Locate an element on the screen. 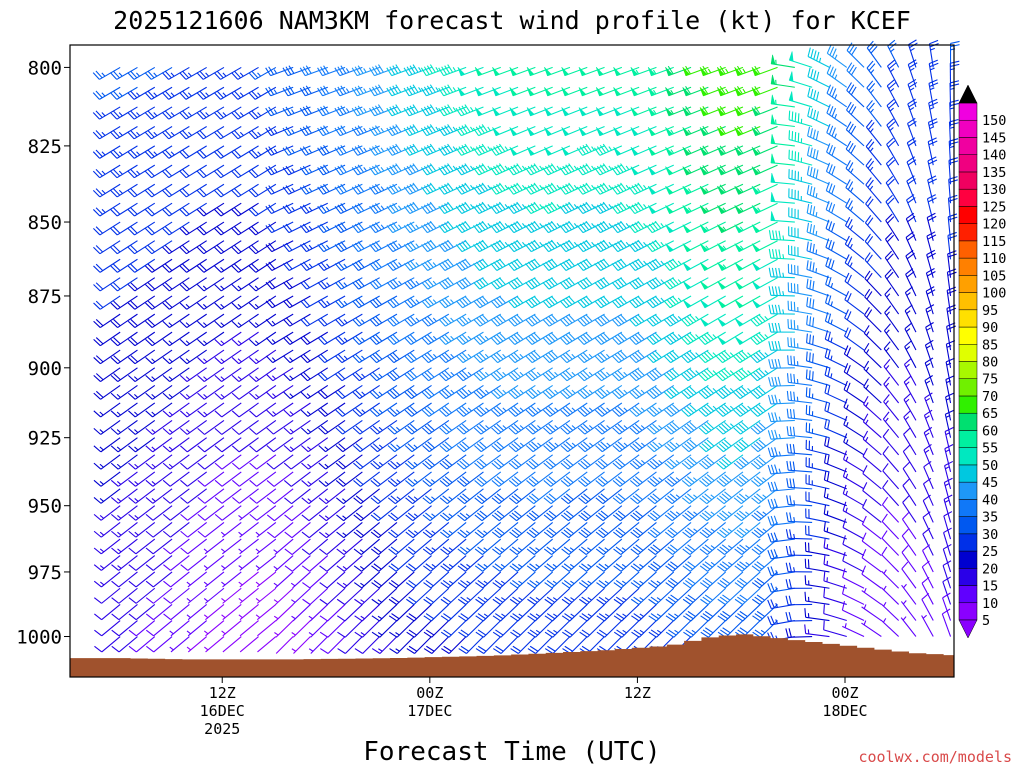 This screenshot has width=1024, height=772. colorbar-label: 85 is located at coordinates (990, 345).